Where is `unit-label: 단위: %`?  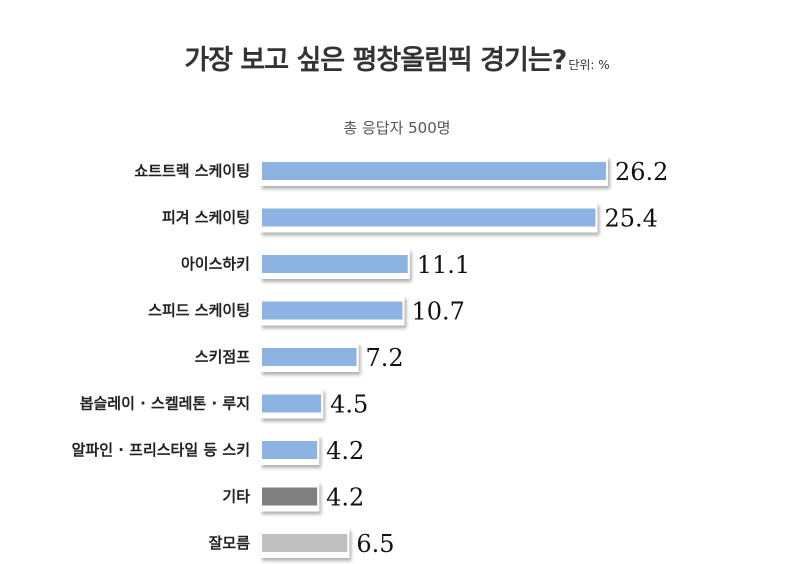
unit-label: 단위: % is located at coordinates (589, 65).